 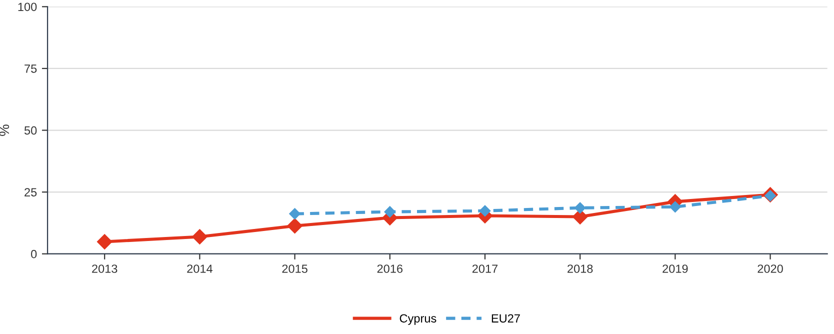 I want to click on x-tick-label: 2017, so click(x=485, y=268).